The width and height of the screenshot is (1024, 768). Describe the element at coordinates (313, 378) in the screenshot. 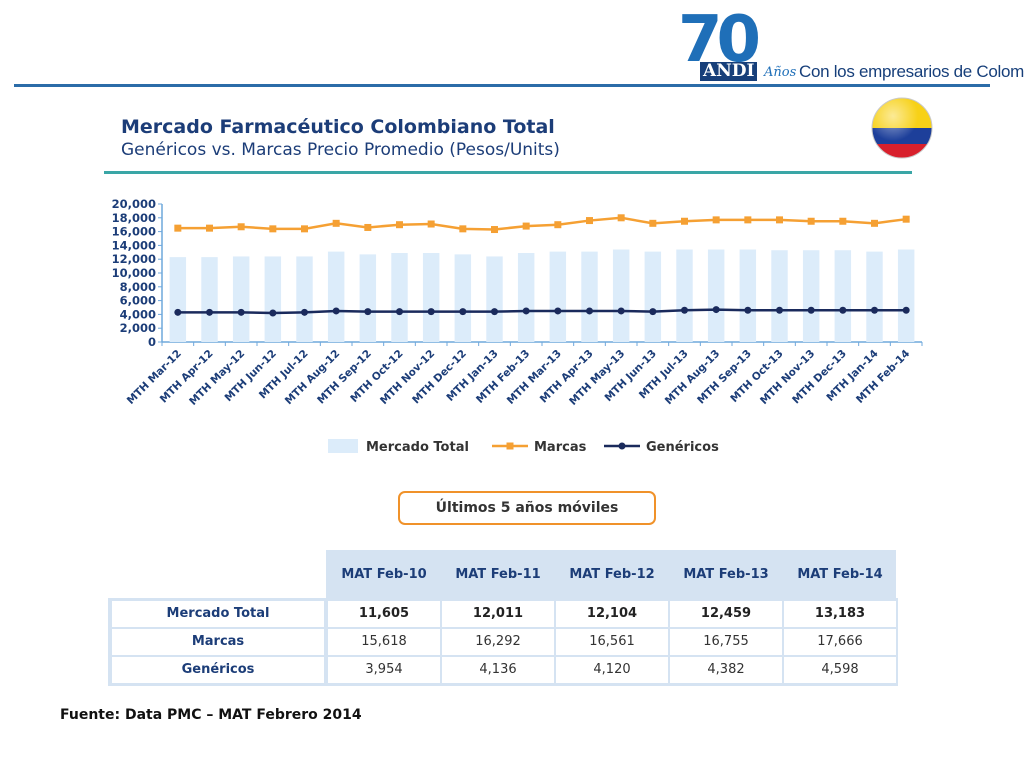

I see `x-tick-label: MTH Aug-12` at that location.